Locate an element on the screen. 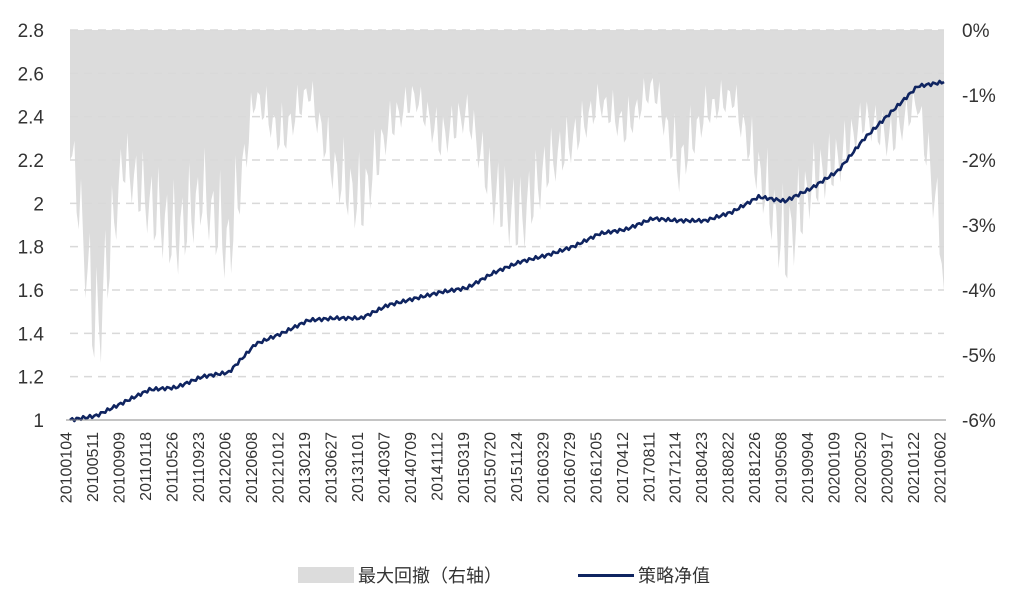 The width and height of the screenshot is (1014, 597). legend: 最大回撤（右轴） 策略净值 is located at coordinates (507, 576).